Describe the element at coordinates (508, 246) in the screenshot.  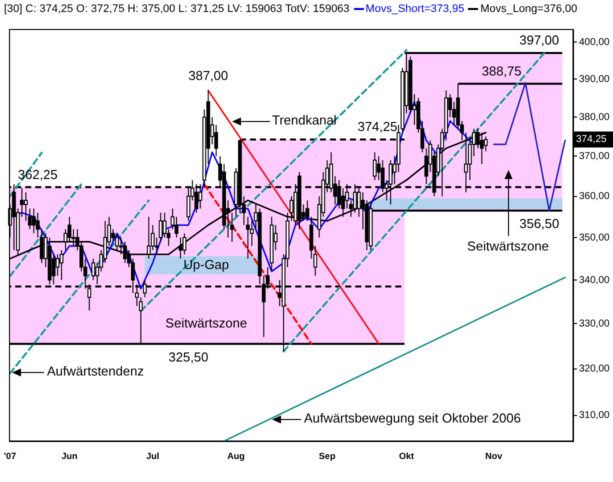
I see `annotation: Seitwärtszone` at that location.